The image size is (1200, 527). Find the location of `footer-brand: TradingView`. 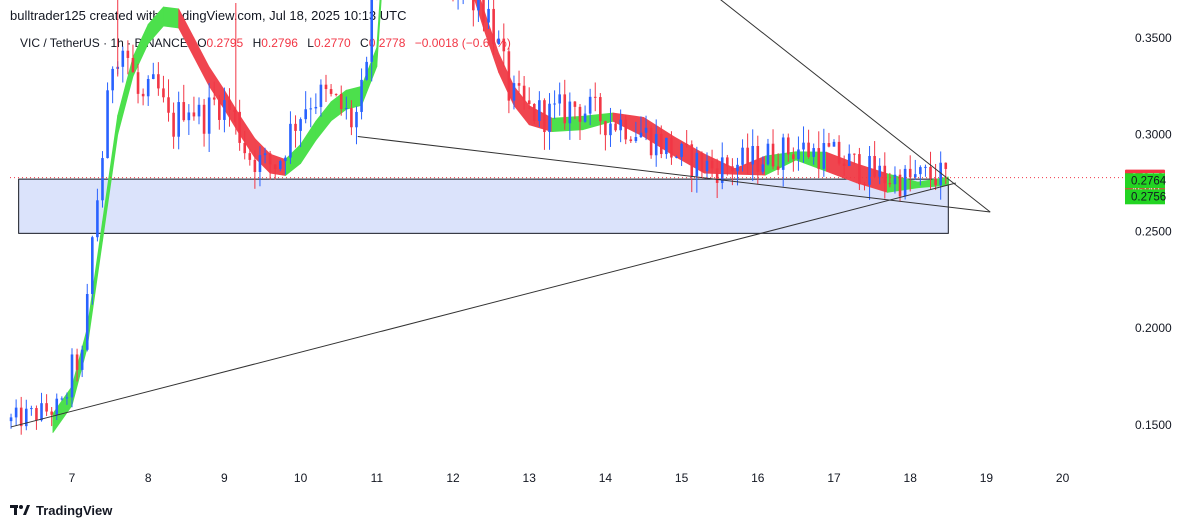

footer-brand: TradingView is located at coordinates (74, 510).